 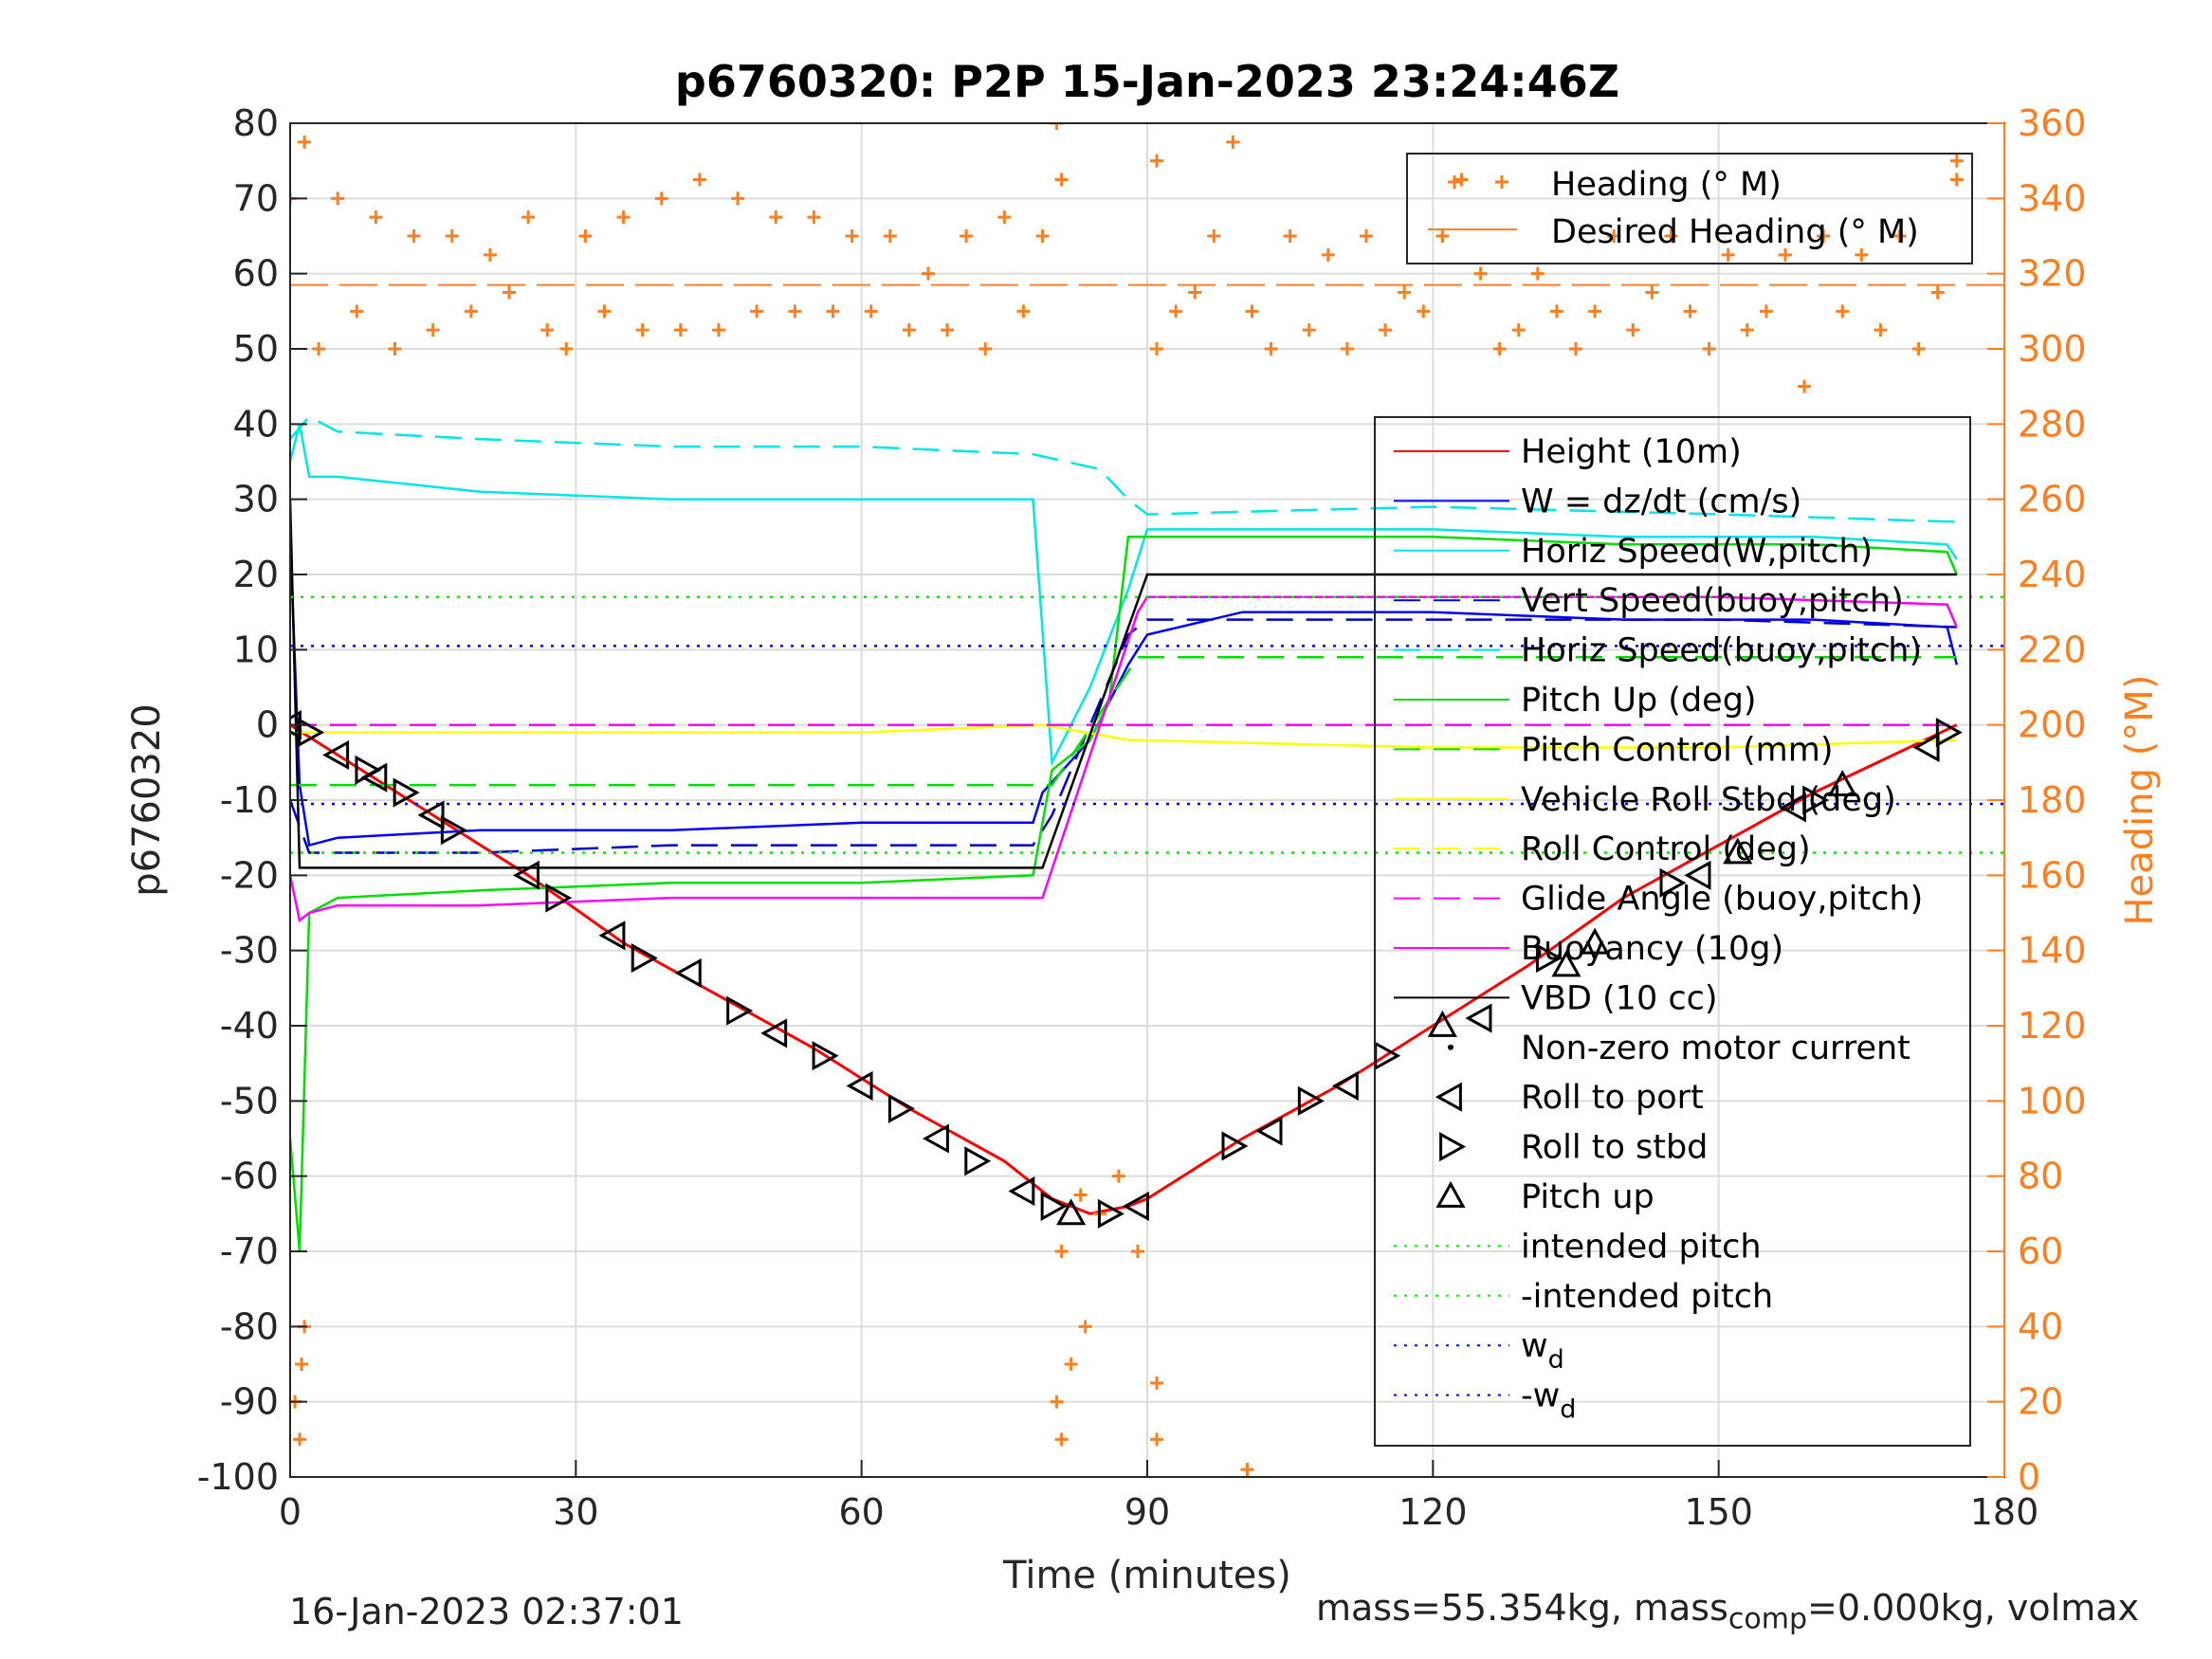 I want to click on y-tick-label-left: 60, so click(x=256, y=274).